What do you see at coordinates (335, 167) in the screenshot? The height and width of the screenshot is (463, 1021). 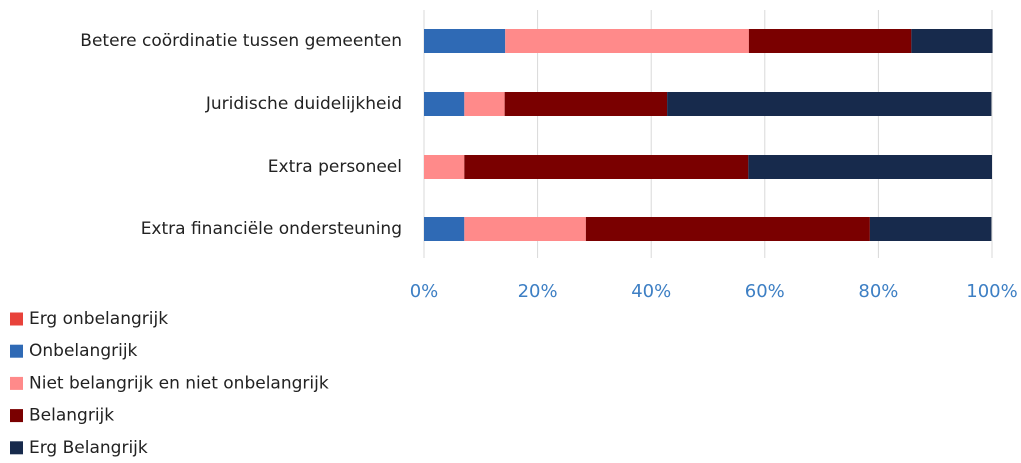 I see `y-tick-label: Extra personeel` at bounding box center [335, 167].